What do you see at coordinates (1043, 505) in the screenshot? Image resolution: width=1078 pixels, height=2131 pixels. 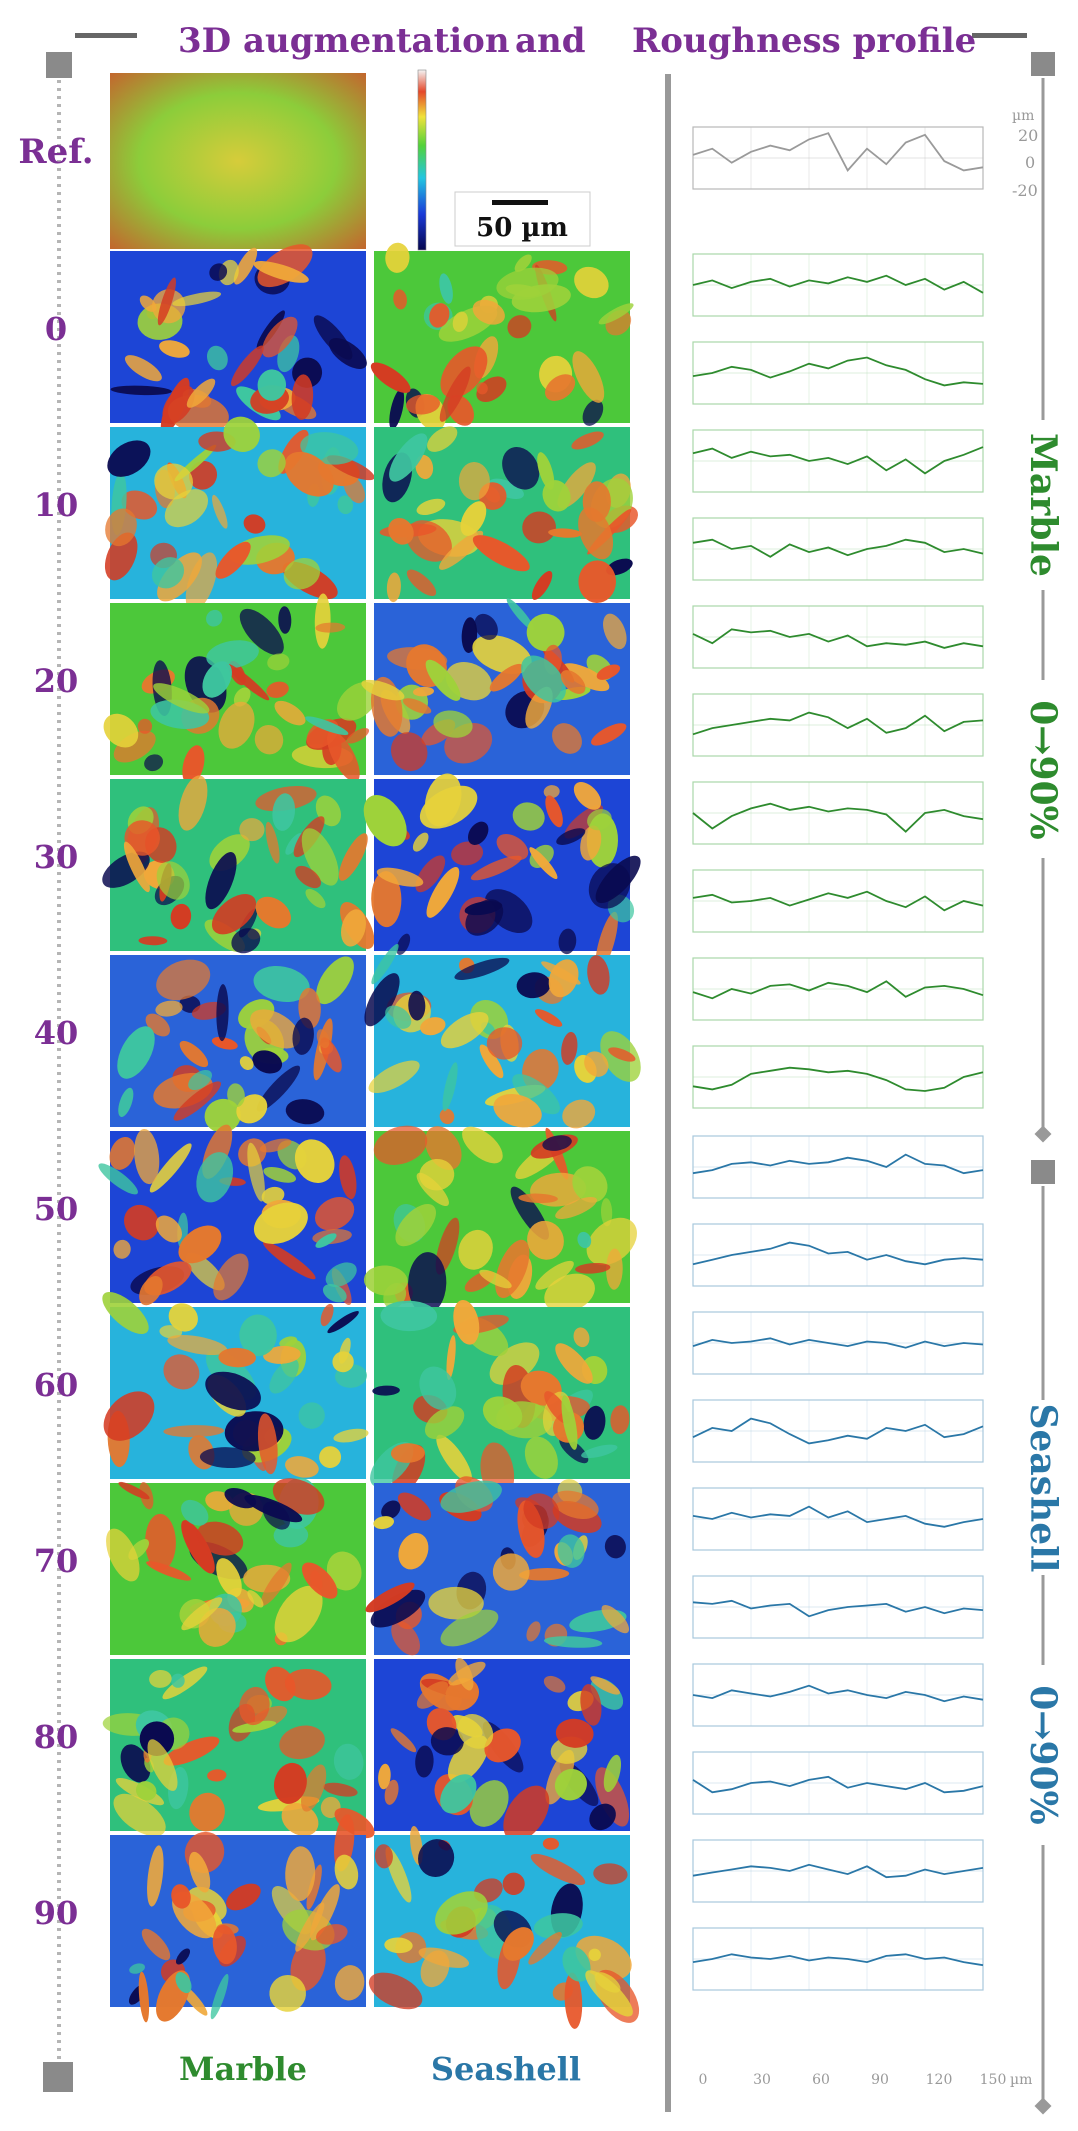 I see `side-label-marble: Marble` at bounding box center [1043, 505].